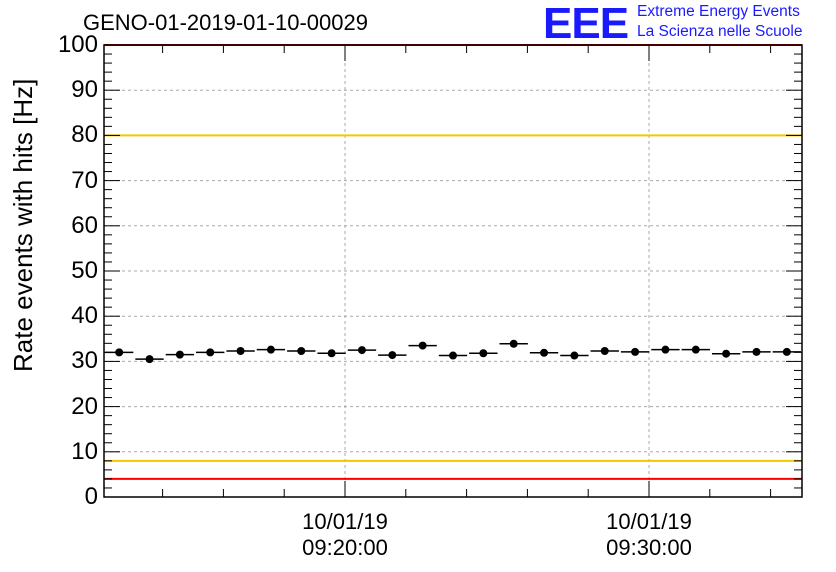  What do you see at coordinates (84, 90) in the screenshot?
I see `y-tick-label: 90` at bounding box center [84, 90].